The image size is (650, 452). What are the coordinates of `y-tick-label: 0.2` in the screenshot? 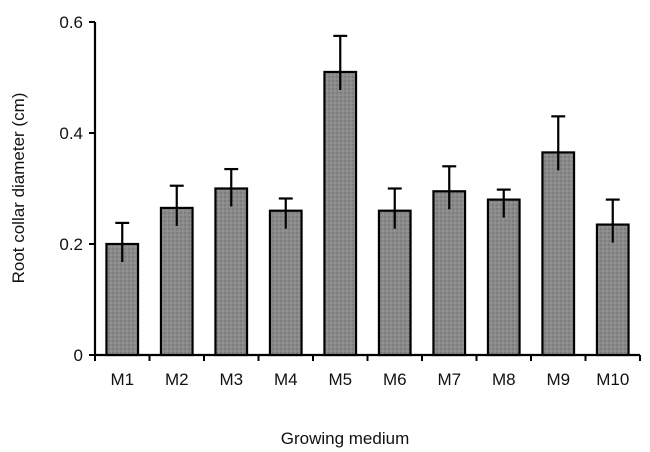 It's located at (71, 244).